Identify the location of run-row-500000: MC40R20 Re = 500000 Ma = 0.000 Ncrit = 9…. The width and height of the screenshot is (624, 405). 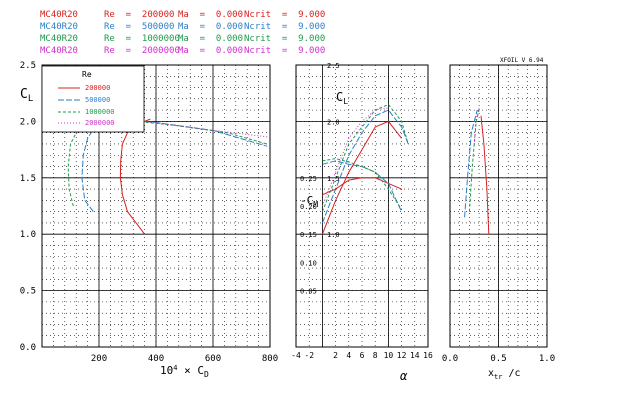
(162, 28).